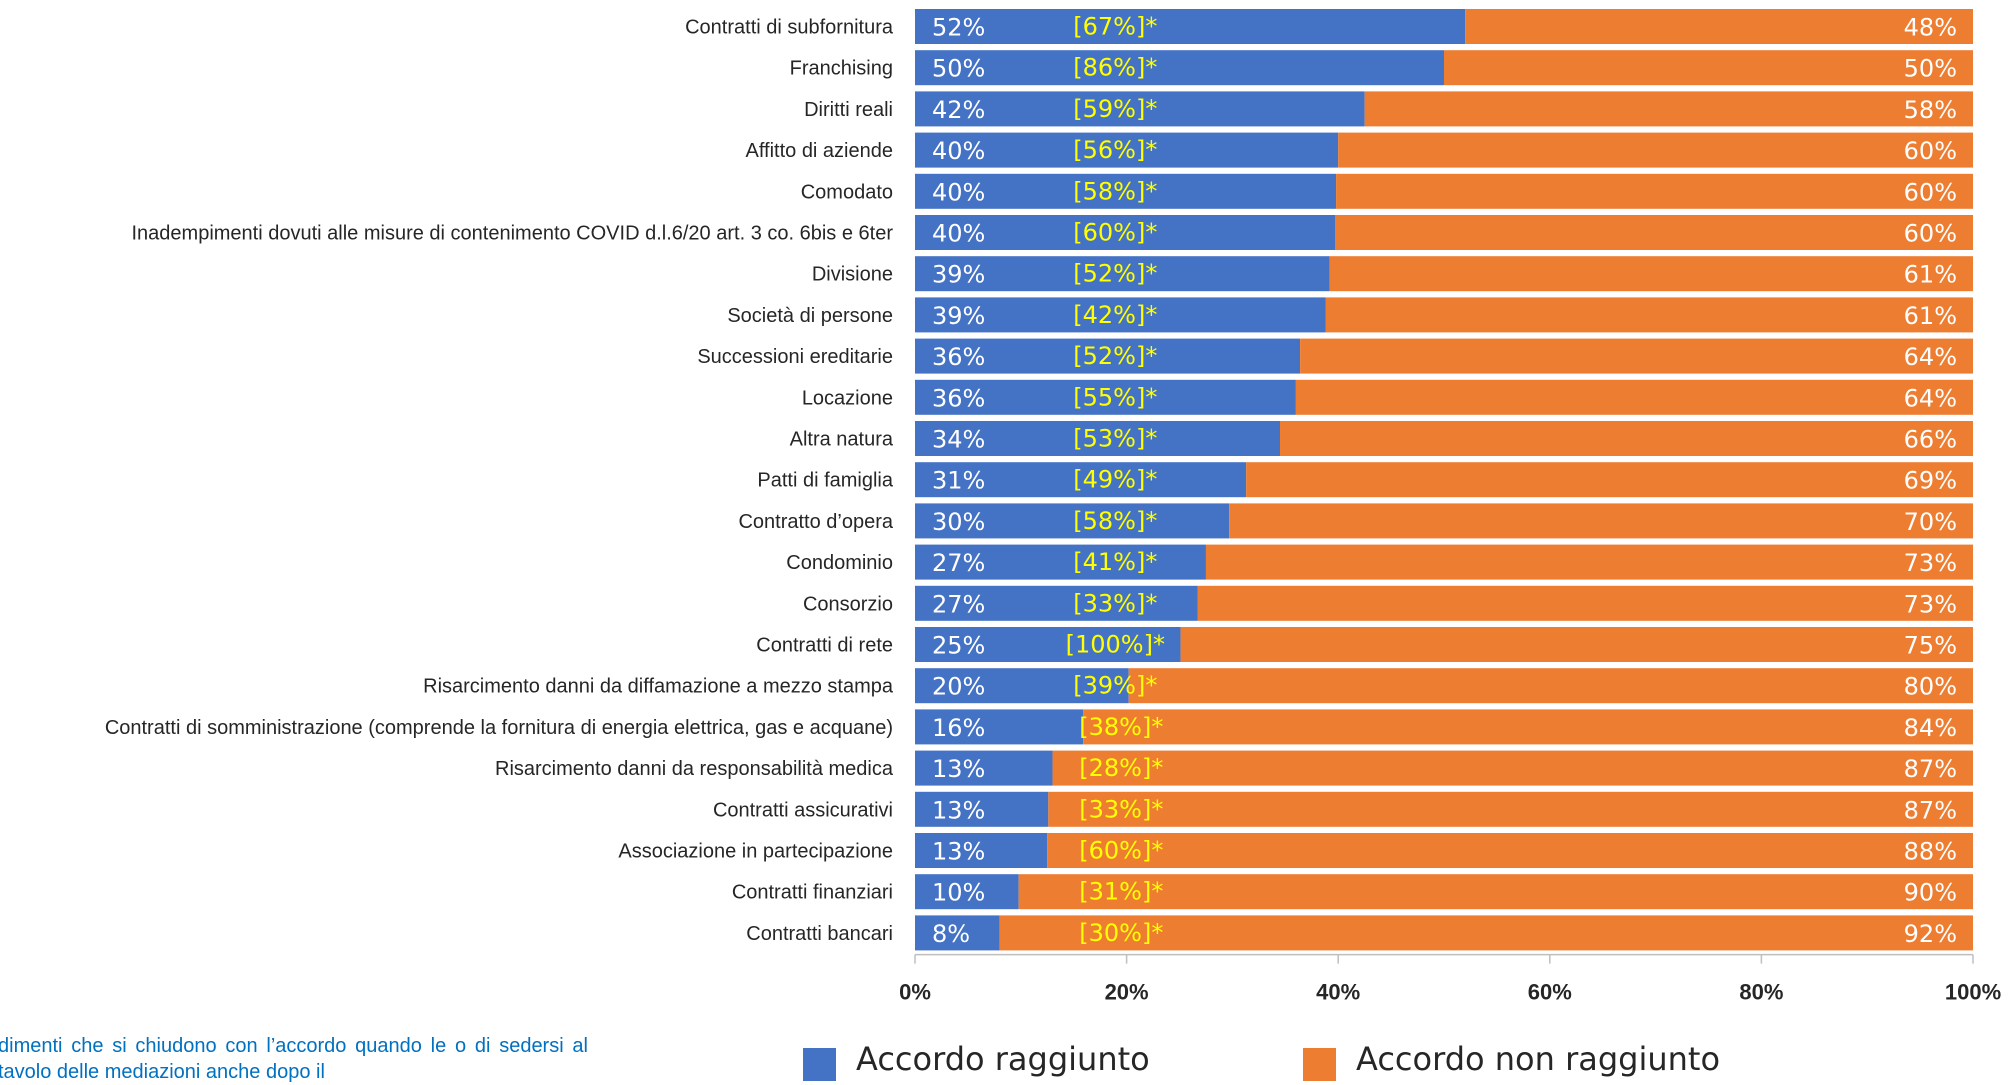 The width and height of the screenshot is (2008, 1085). I want to click on bracket-annotation: [42%]*, so click(1115, 315).